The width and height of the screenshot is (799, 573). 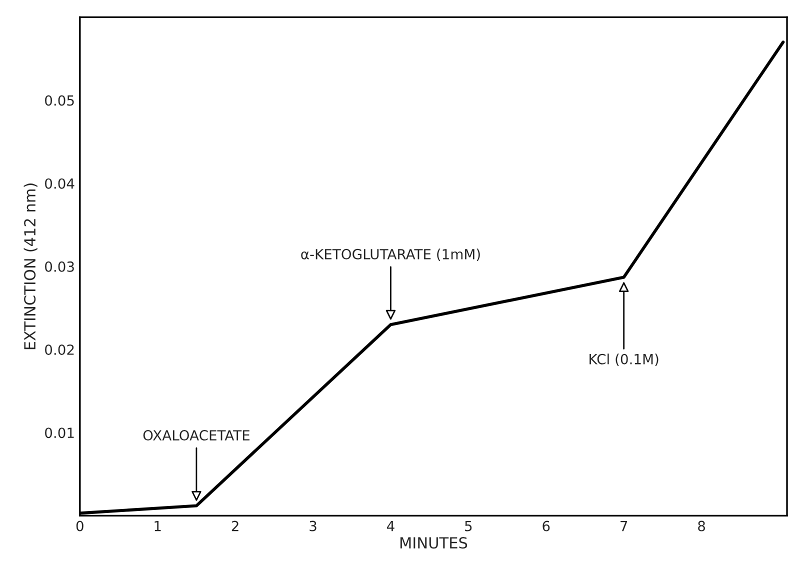 What do you see at coordinates (546, 526) in the screenshot?
I see `x-tick-label: 6` at bounding box center [546, 526].